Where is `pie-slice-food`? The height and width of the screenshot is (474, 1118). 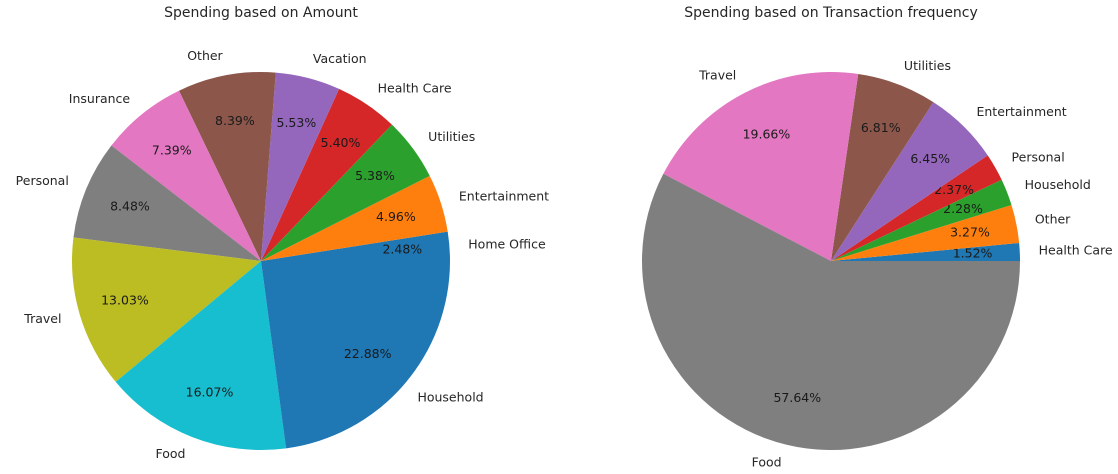 pie-slice-food is located at coordinates (201, 355).